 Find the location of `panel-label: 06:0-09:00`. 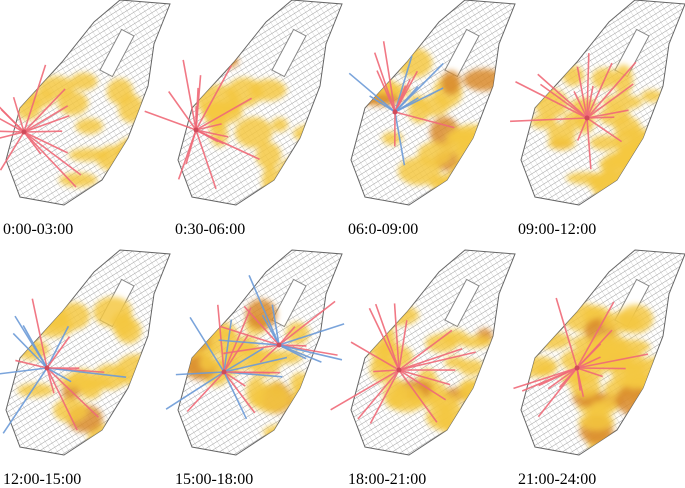

panel-label: 06:0-09:00 is located at coordinates (383, 229).